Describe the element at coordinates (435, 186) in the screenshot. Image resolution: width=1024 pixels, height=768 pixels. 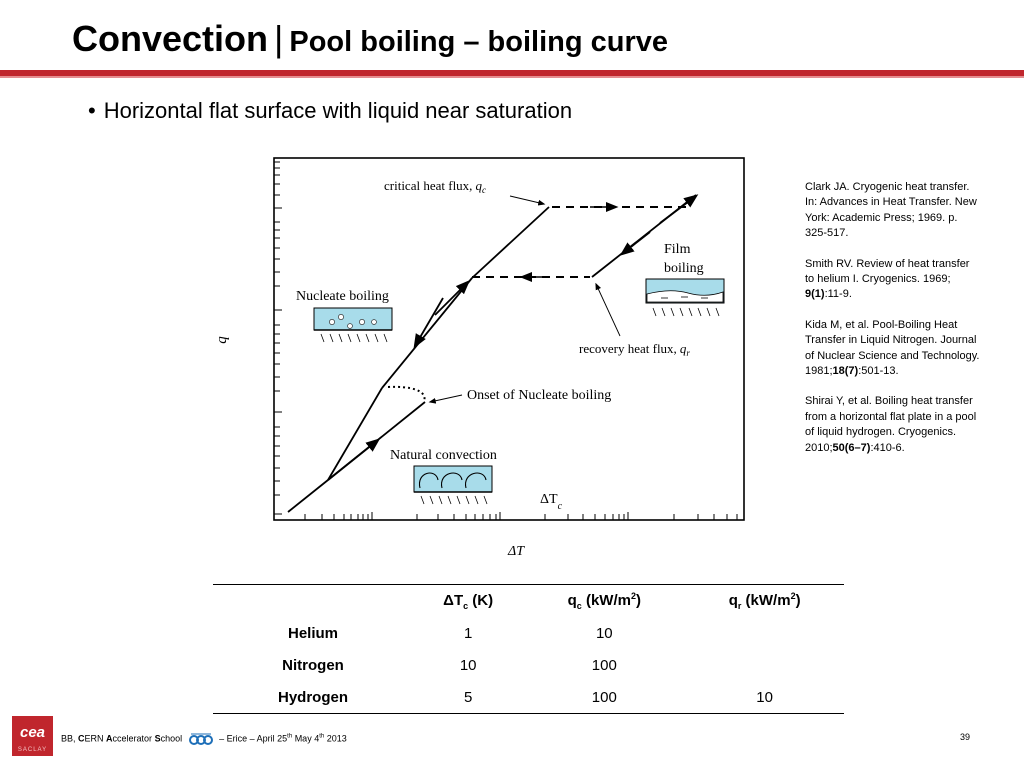
I see `critical-heat-flux-label: critical heat flux, qc` at that location.